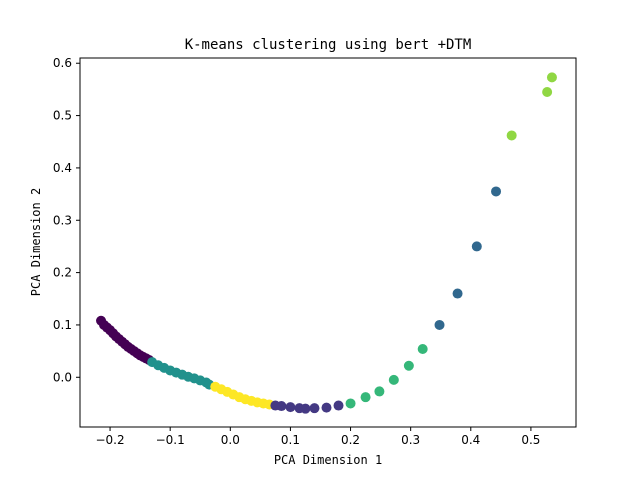 This screenshot has width=640, height=480. I want to click on x-tick-label: 0.3, so click(410, 440).